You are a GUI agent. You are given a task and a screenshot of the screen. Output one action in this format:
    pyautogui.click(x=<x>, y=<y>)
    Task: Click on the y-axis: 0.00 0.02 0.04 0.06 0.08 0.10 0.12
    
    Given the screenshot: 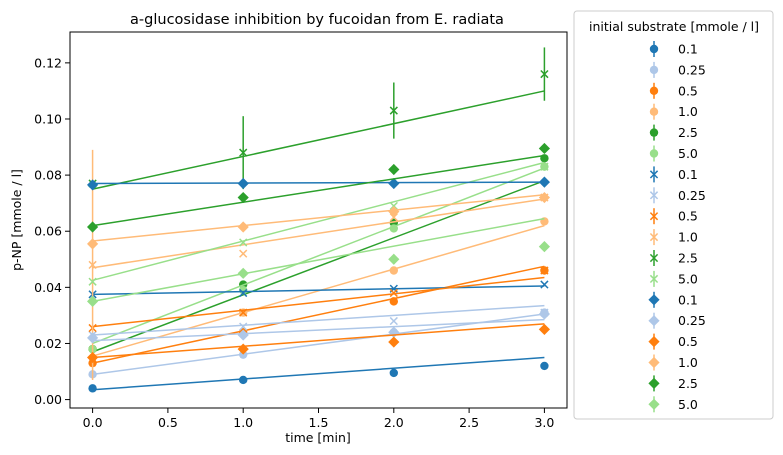 What is the action you would take?
    pyautogui.click(x=52, y=231)
    